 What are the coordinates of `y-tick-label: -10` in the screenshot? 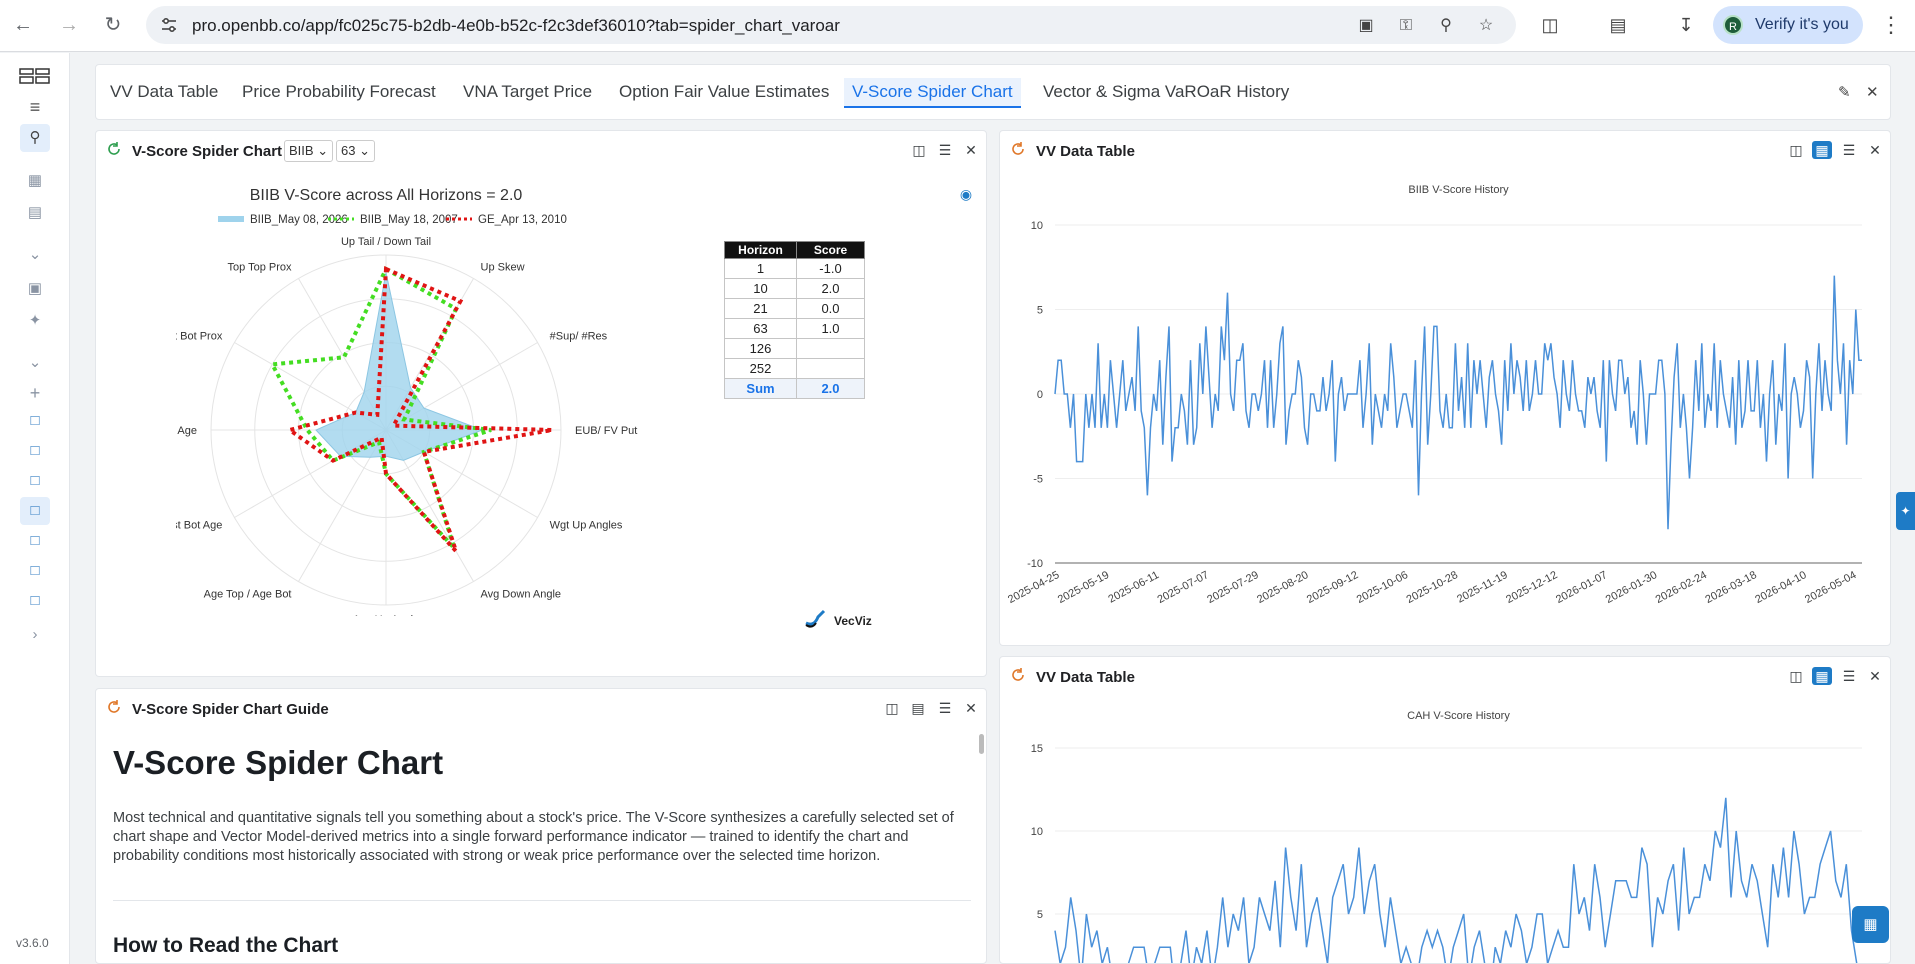 It's located at (1035, 564).